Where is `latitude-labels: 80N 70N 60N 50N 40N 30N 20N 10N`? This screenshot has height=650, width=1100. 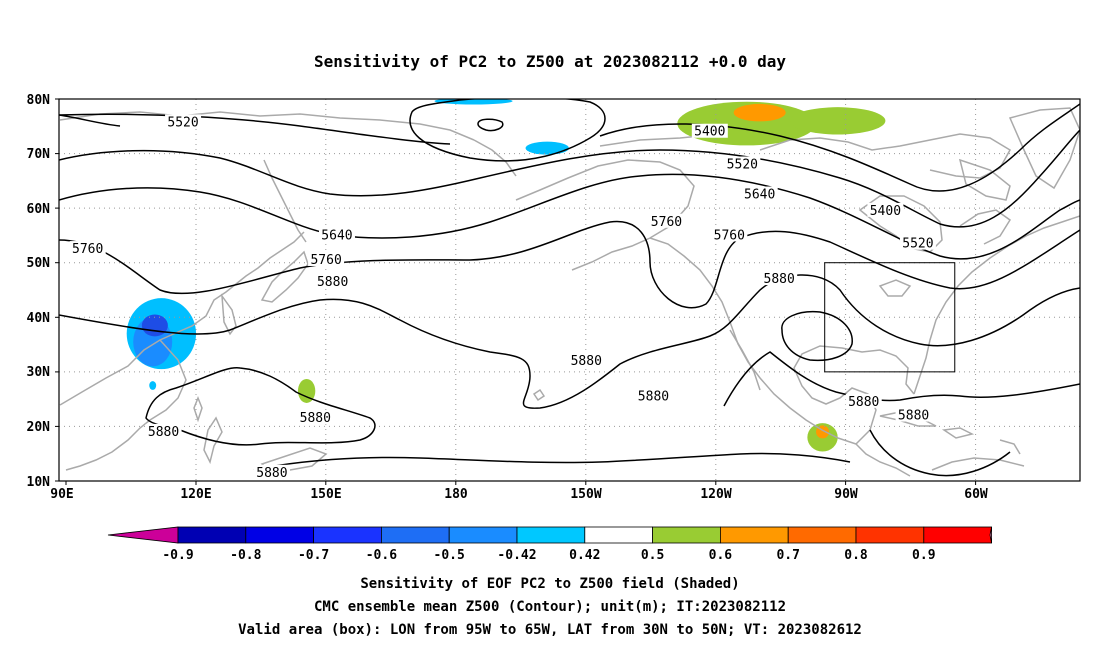 latitude-labels: 80N 70N 60N 50N 40N 30N 20N 10N is located at coordinates (39, 291).